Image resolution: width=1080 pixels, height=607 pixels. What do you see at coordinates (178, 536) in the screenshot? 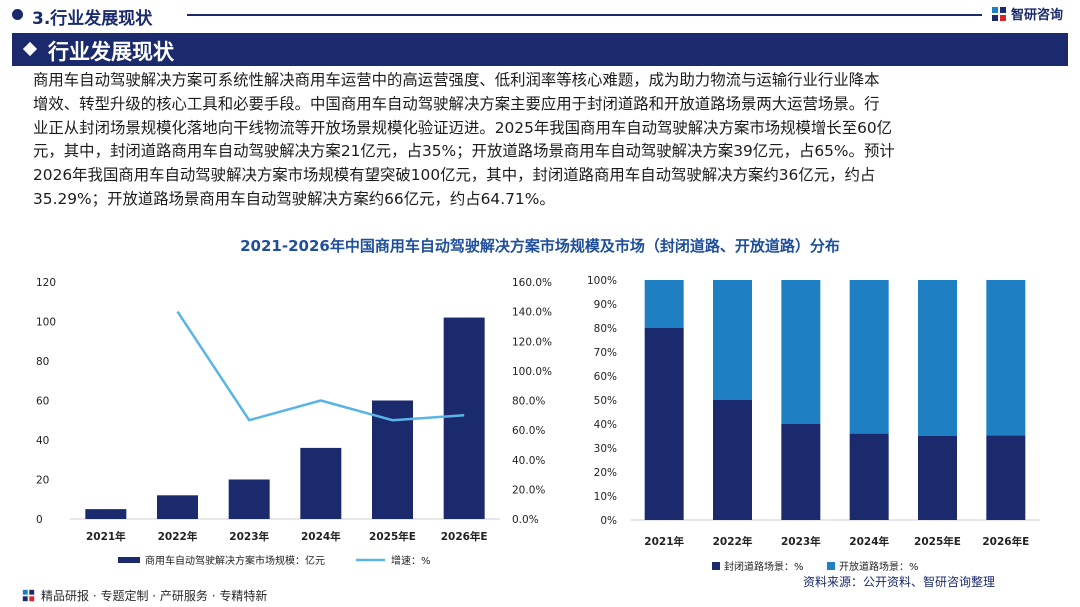
I see `left-x-tick-label: 2022年` at bounding box center [178, 536].